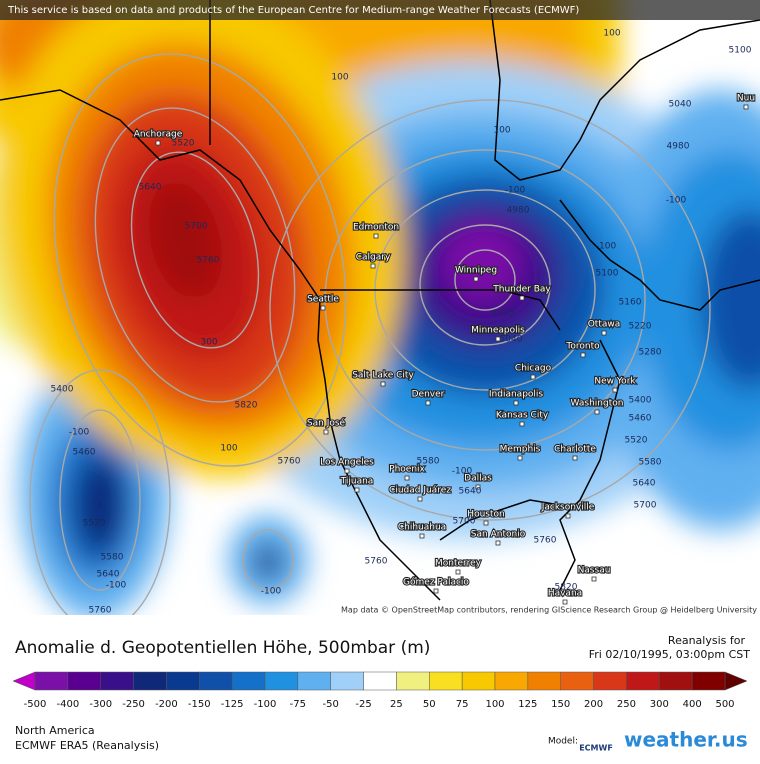 The image size is (760, 764). Describe the element at coordinates (597, 404) in the screenshot. I see `city-label: Washington` at that location.